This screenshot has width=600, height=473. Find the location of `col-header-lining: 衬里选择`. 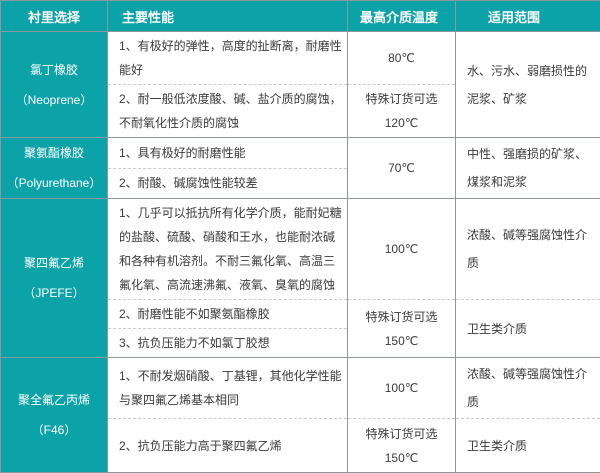

col-header-lining: 衬里选择 is located at coordinates (54, 16).